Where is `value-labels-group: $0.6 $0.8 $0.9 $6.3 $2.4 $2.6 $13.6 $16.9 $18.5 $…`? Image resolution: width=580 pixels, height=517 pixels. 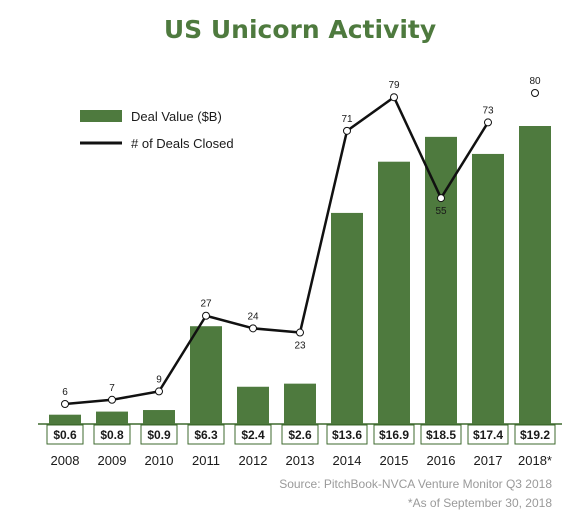 value-labels-group: $0.6 $0.8 $0.9 $6.3 $2.4 $2.6 $13.6 $16.9 $18.5 $… is located at coordinates (301, 434).